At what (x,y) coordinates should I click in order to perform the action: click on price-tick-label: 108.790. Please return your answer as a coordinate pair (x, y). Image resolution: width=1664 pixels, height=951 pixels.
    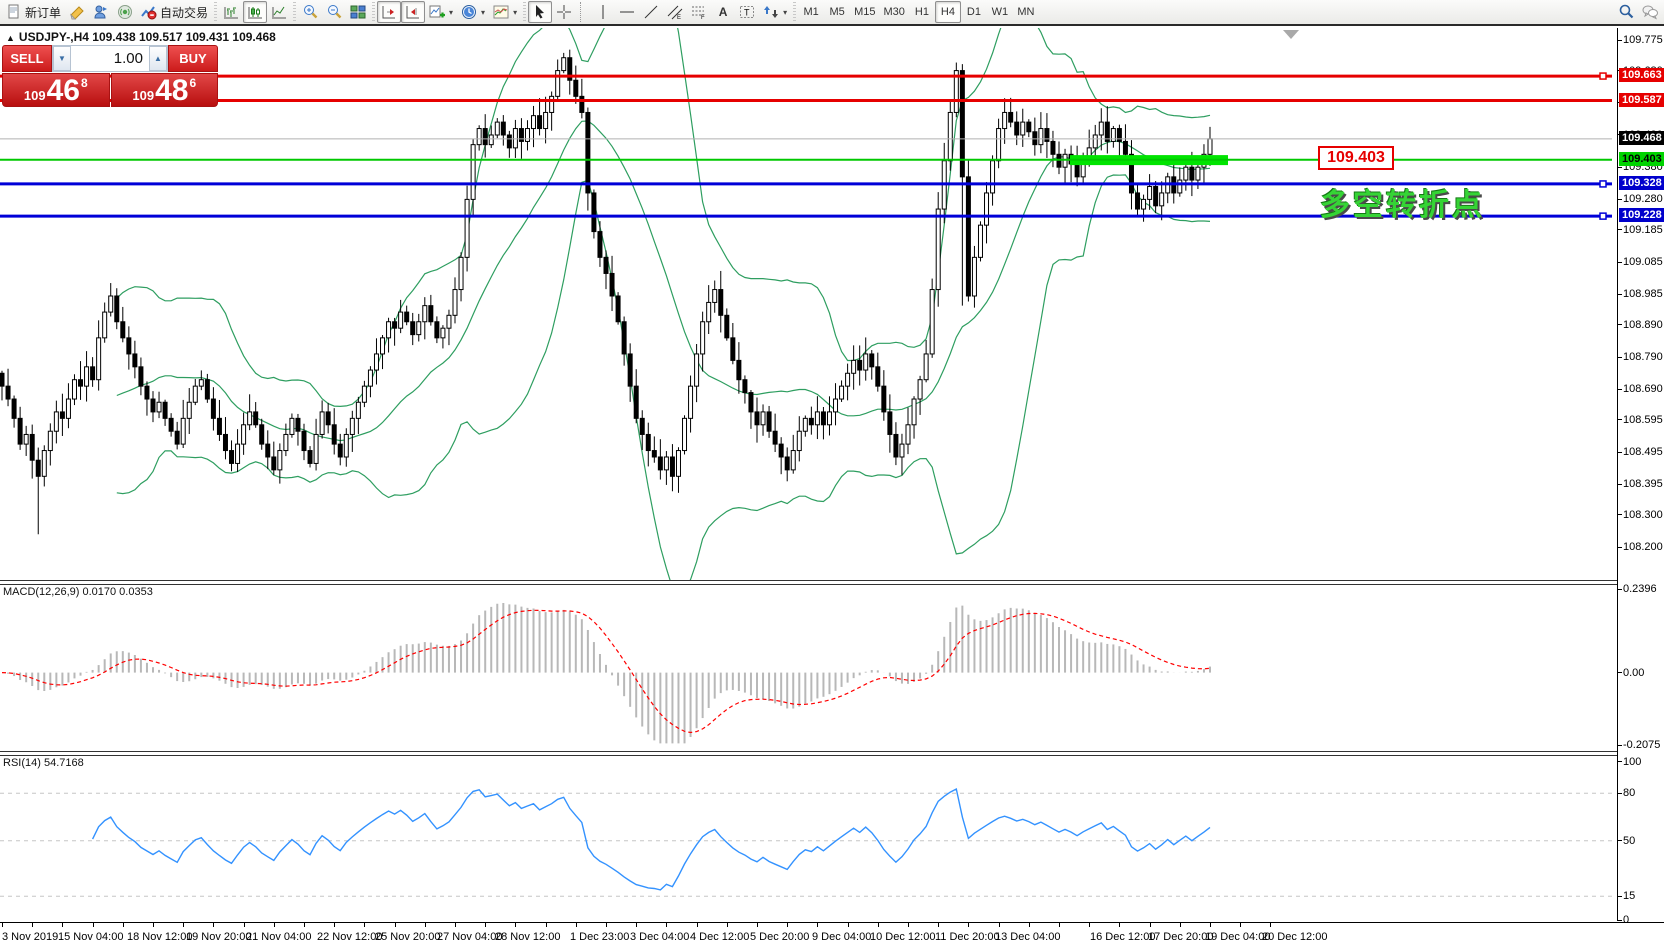
    Looking at the image, I should click on (1643, 357).